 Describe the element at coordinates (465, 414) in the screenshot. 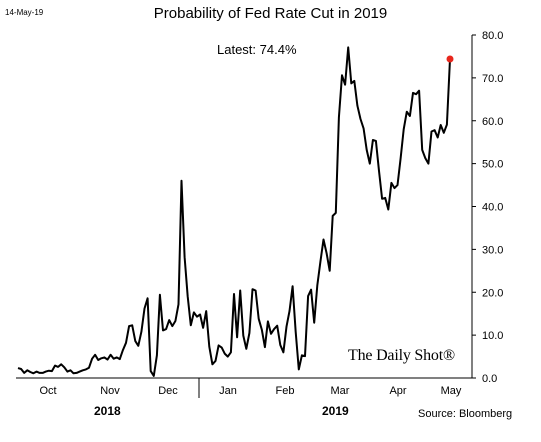

I see `source-label: Source: Bloomberg` at that location.